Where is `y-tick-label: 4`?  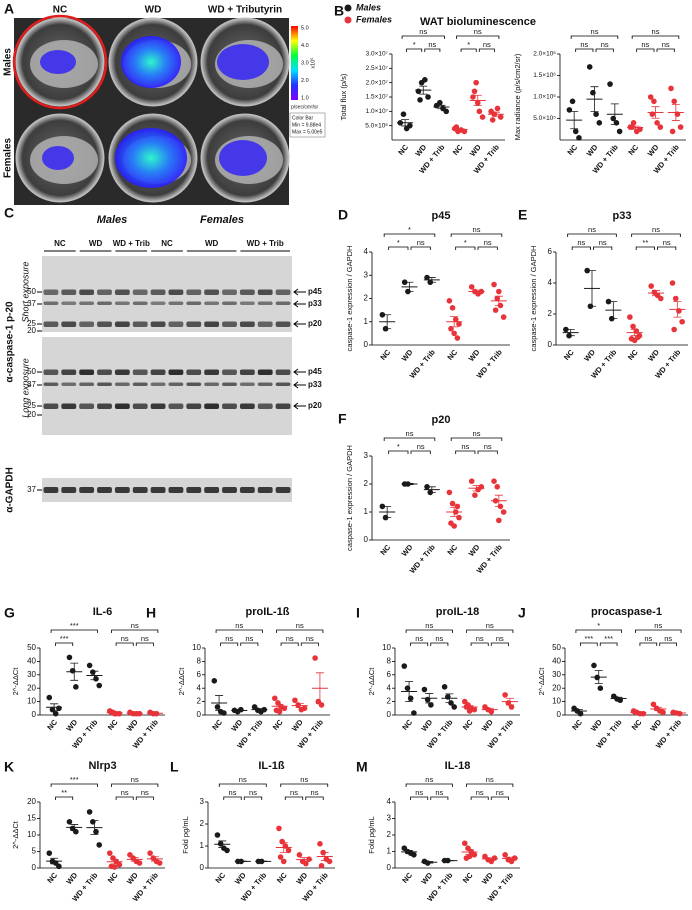 y-tick-label: 4 is located at coordinates (550, 282).